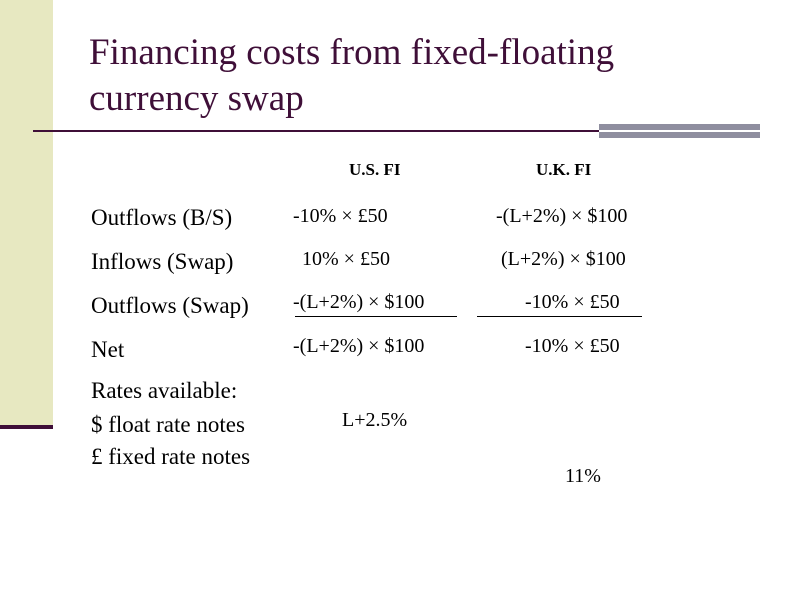 The height and width of the screenshot is (600, 800). I want to click on cell-us-net: -(L+2%) × $100, so click(359, 346).